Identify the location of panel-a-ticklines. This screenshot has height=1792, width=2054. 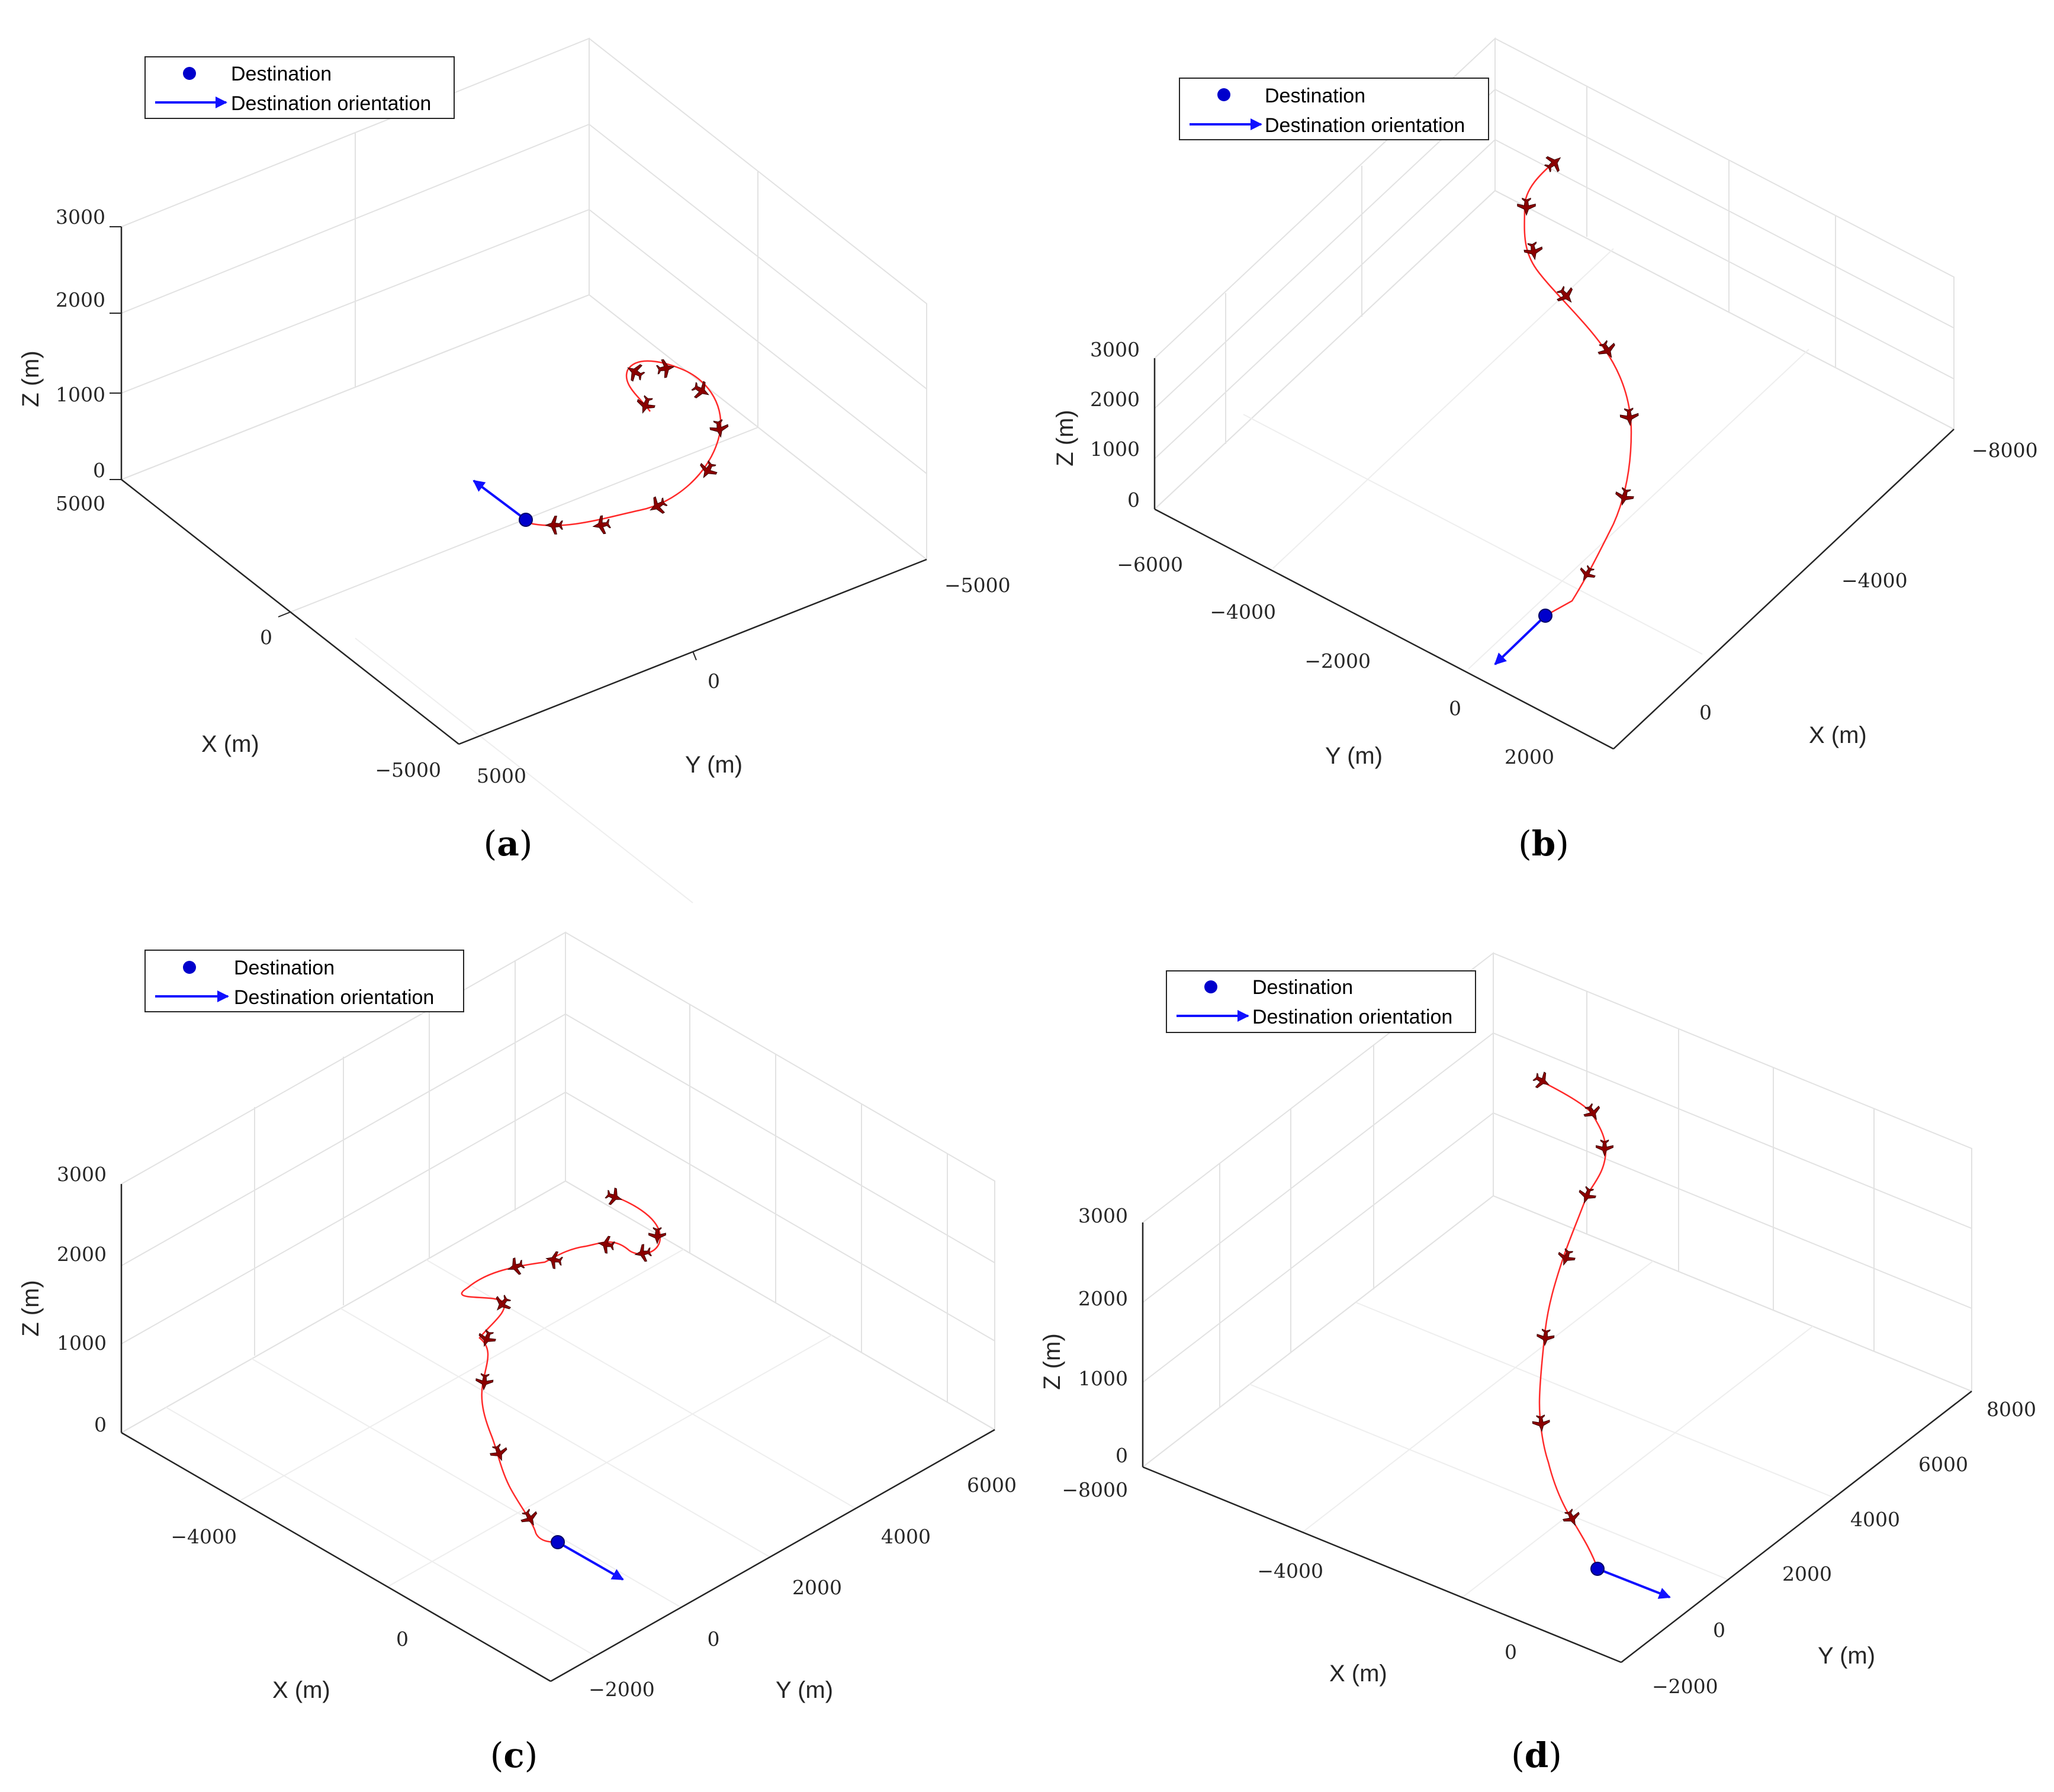
(403, 444).